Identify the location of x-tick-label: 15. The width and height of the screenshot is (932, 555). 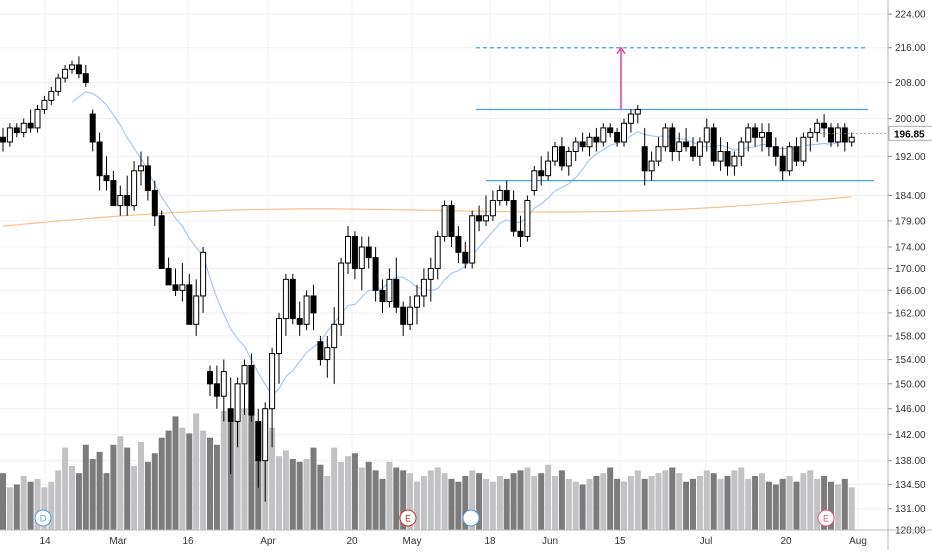
(620, 541).